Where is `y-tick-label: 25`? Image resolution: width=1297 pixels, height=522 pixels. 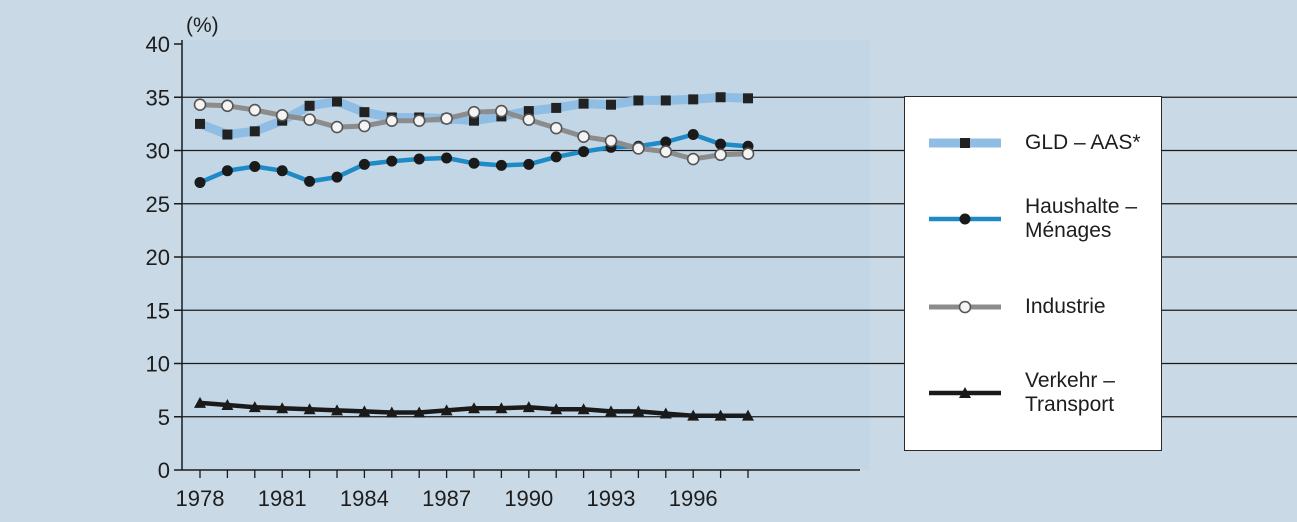 y-tick-label: 25 is located at coordinates (158, 204).